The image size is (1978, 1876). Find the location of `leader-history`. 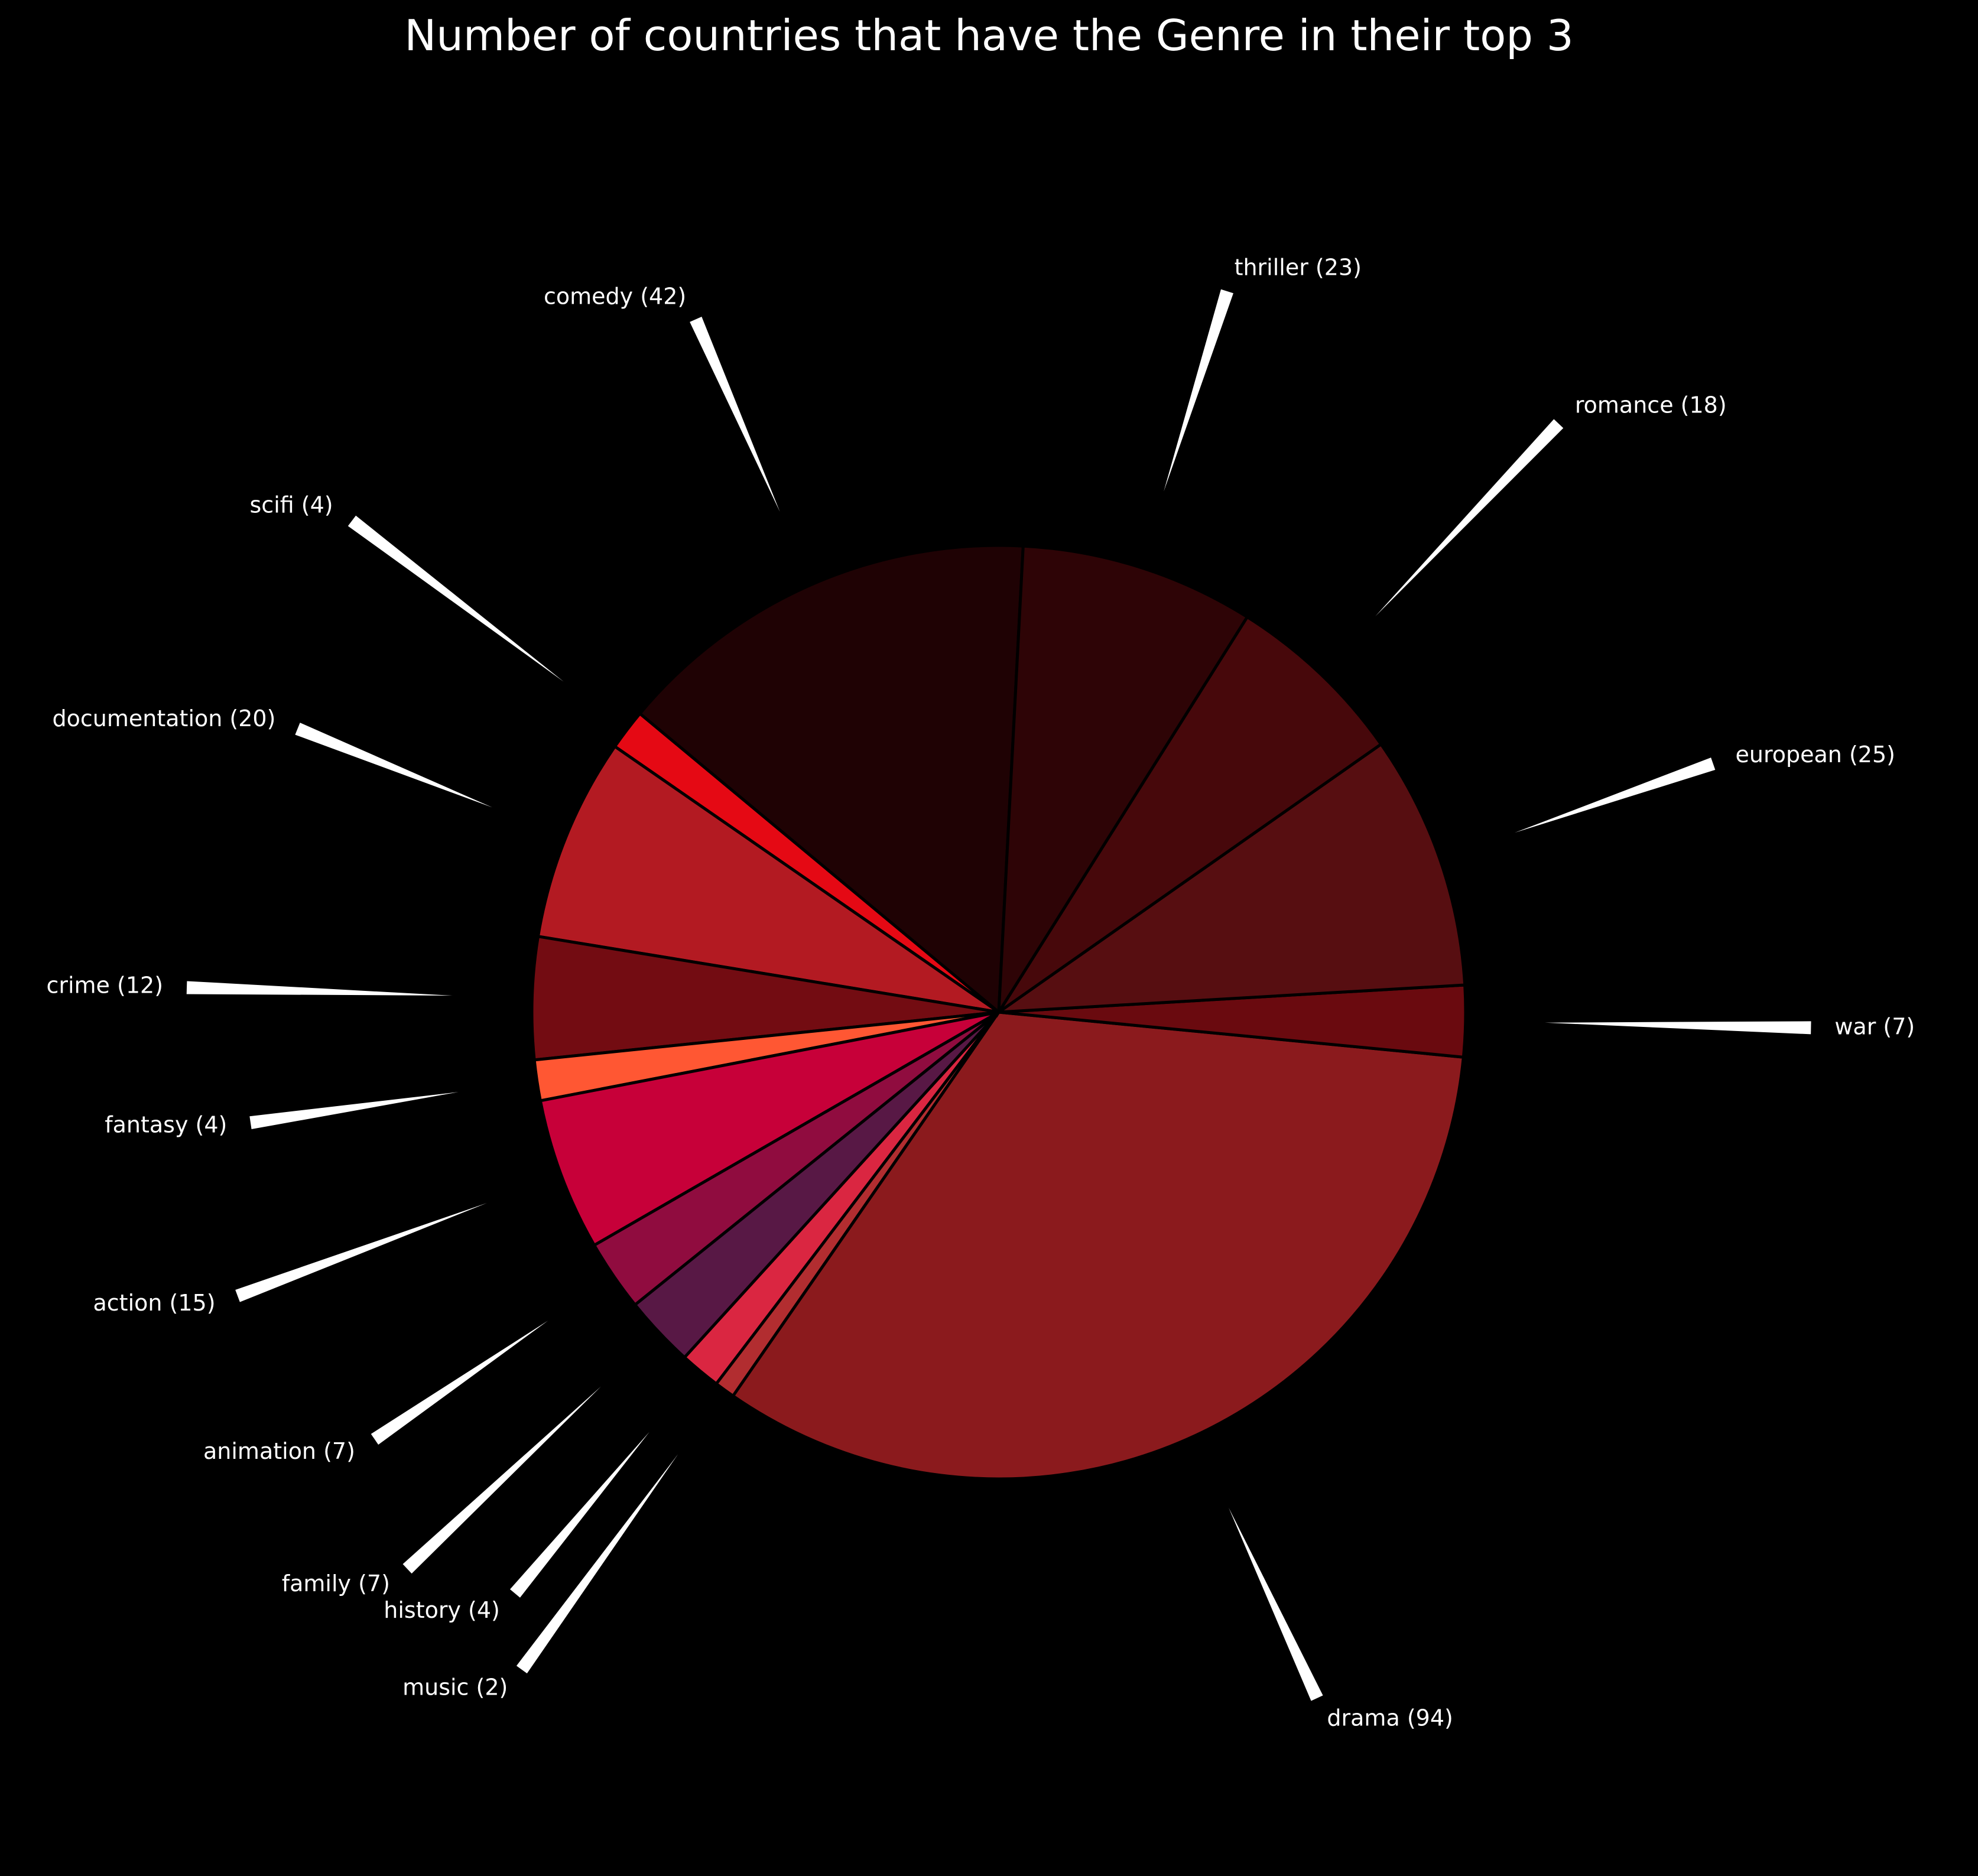

leader-history is located at coordinates (579, 1515).